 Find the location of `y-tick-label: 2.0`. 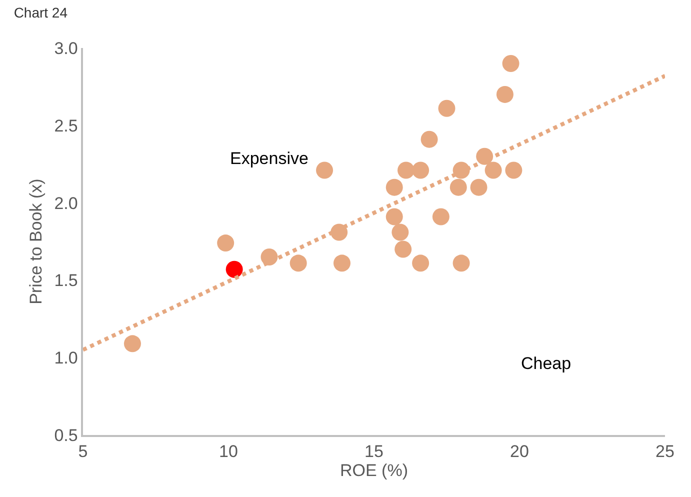

y-tick-label: 2.0 is located at coordinates (66, 203).